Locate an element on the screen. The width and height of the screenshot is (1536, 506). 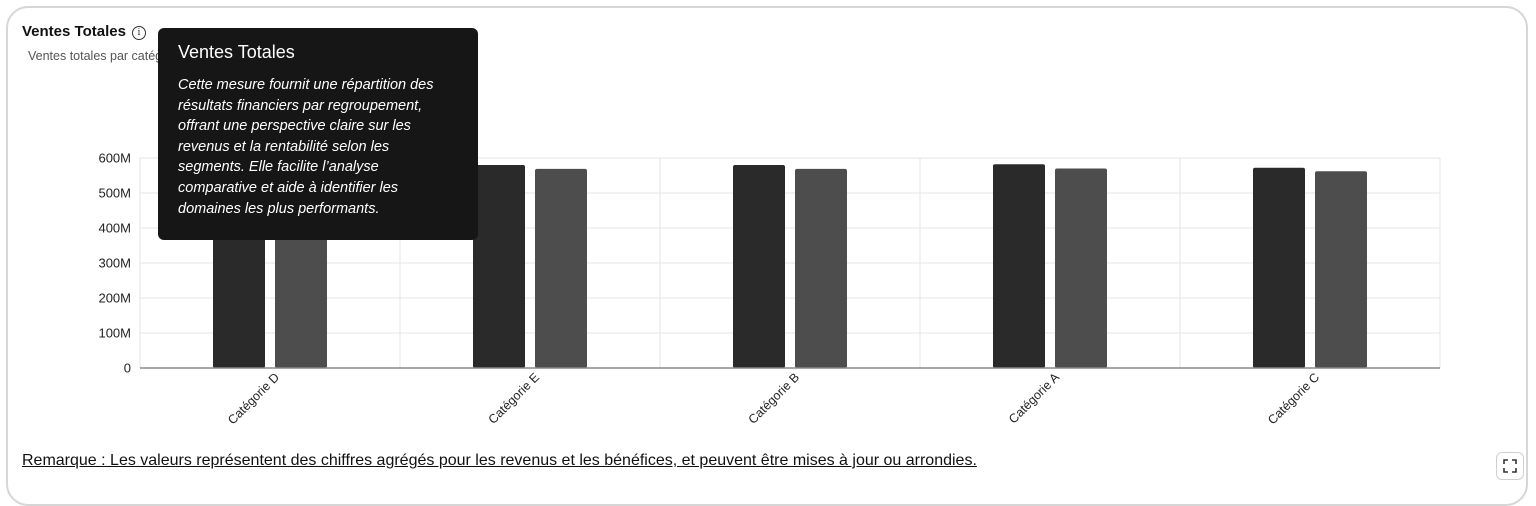
x-tick-label: Catégorie C is located at coordinates (1293, 398).